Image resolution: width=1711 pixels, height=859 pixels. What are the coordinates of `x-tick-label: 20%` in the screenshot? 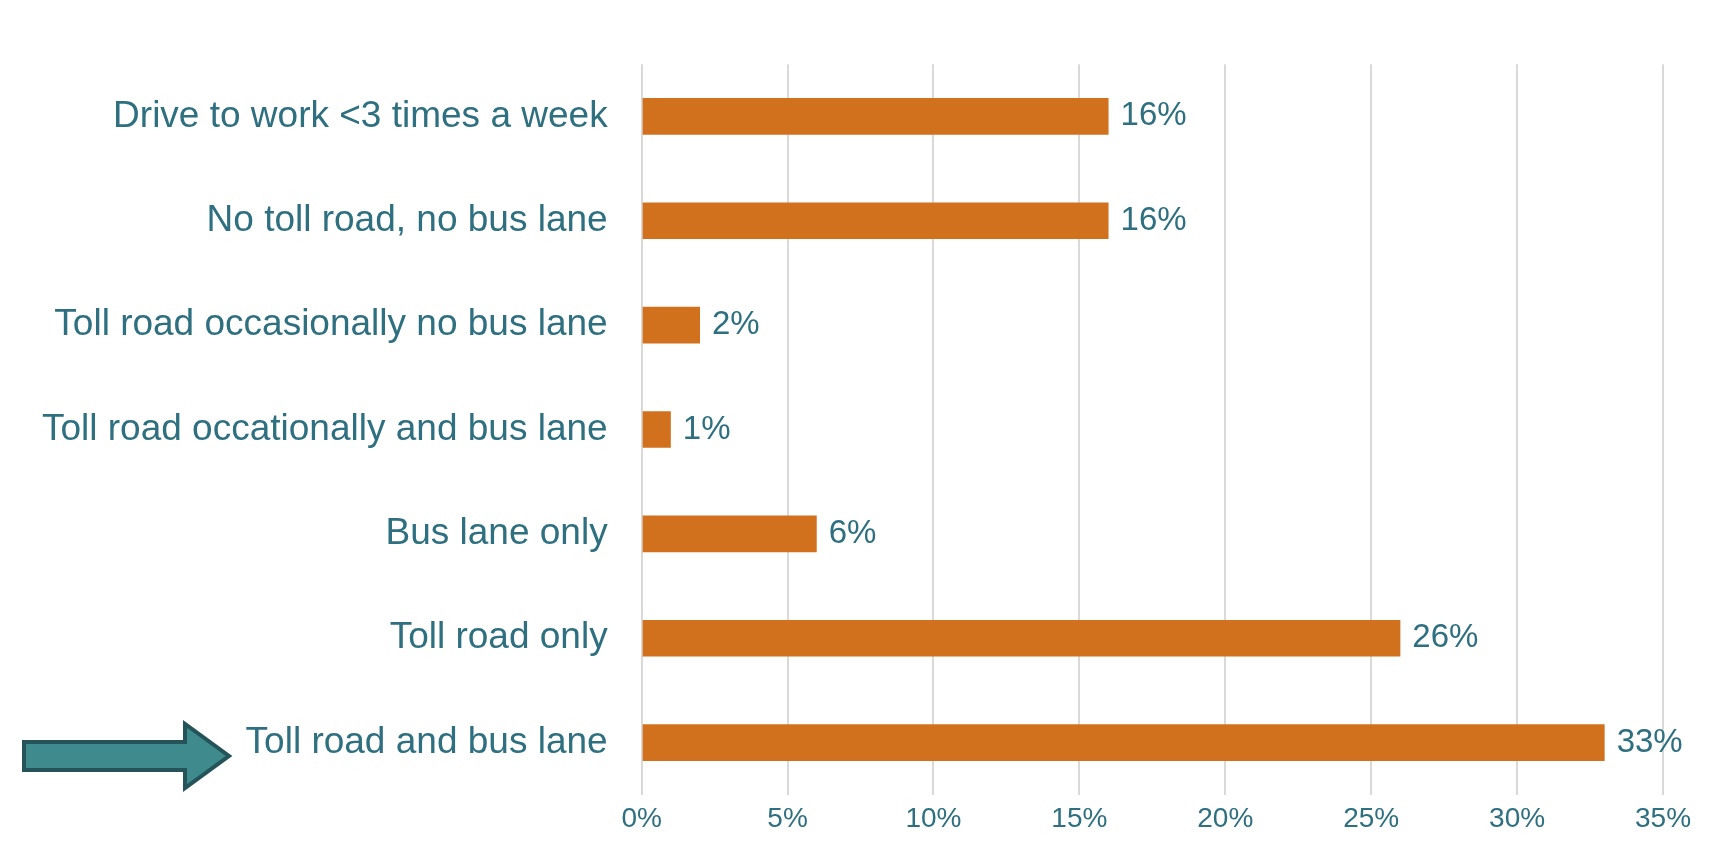 It's located at (1225, 818).